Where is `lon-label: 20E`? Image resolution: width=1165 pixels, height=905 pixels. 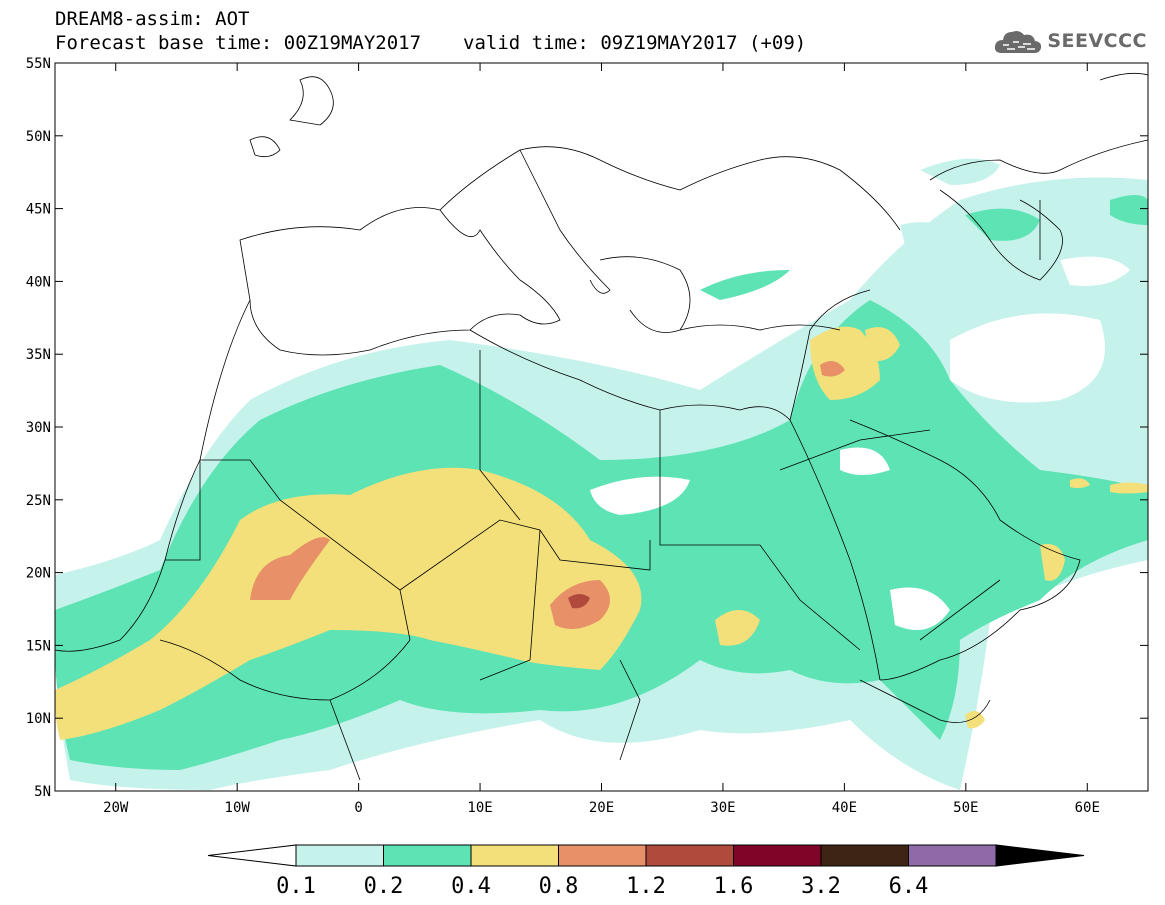
lon-label: 20E is located at coordinates (601, 808).